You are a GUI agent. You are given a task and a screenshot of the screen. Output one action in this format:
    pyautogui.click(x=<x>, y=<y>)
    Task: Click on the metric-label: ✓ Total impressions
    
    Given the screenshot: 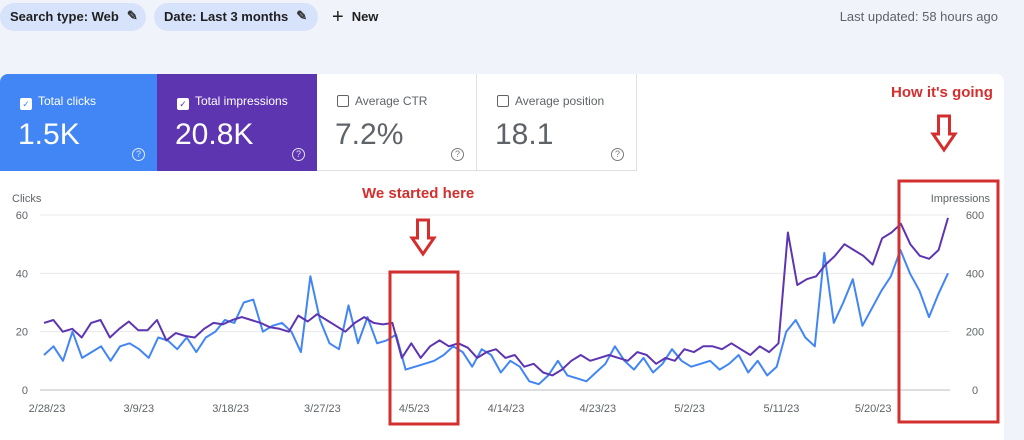 What is the action you would take?
    pyautogui.click(x=232, y=102)
    